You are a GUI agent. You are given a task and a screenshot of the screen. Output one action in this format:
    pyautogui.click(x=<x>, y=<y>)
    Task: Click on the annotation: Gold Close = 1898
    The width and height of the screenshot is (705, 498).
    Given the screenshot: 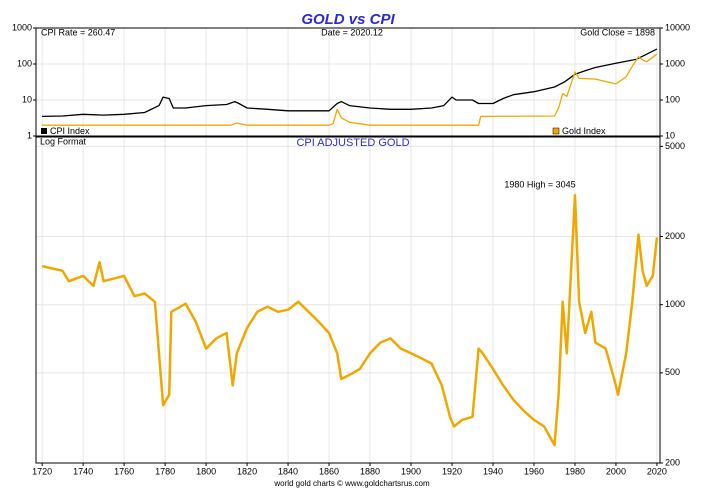 What is the action you would take?
    pyautogui.click(x=617, y=32)
    